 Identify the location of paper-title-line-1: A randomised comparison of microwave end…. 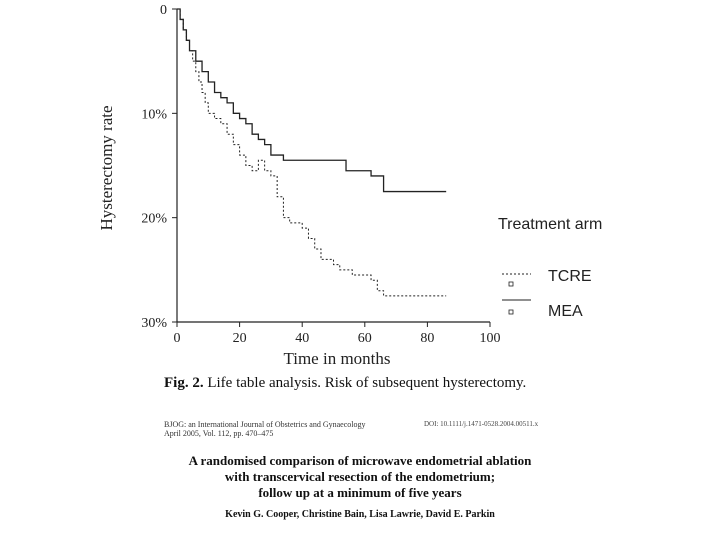
(360, 460).